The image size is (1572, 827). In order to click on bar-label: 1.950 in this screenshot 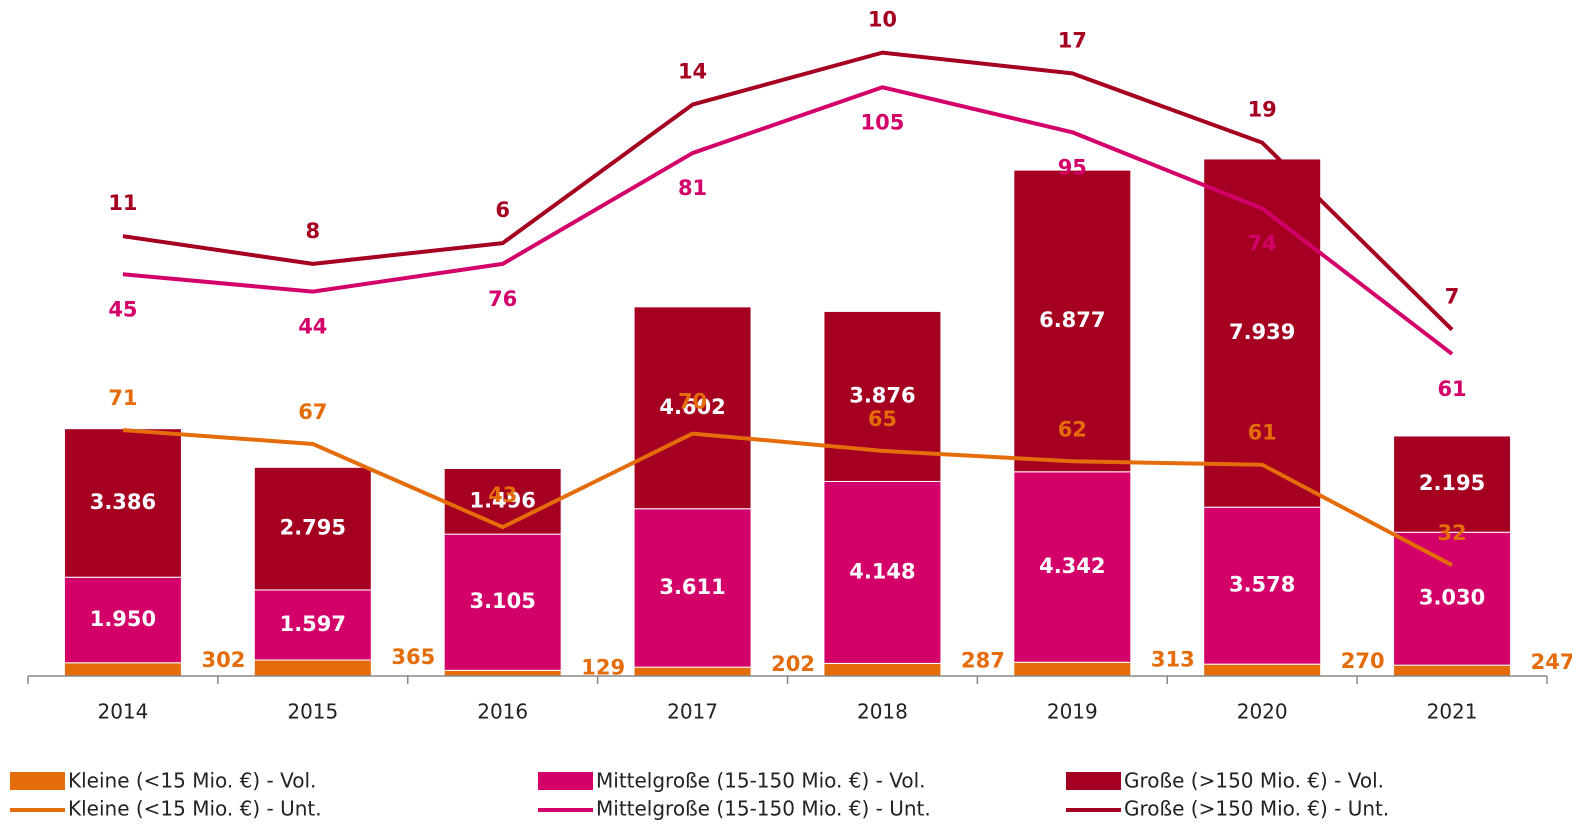, I will do `click(123, 619)`.